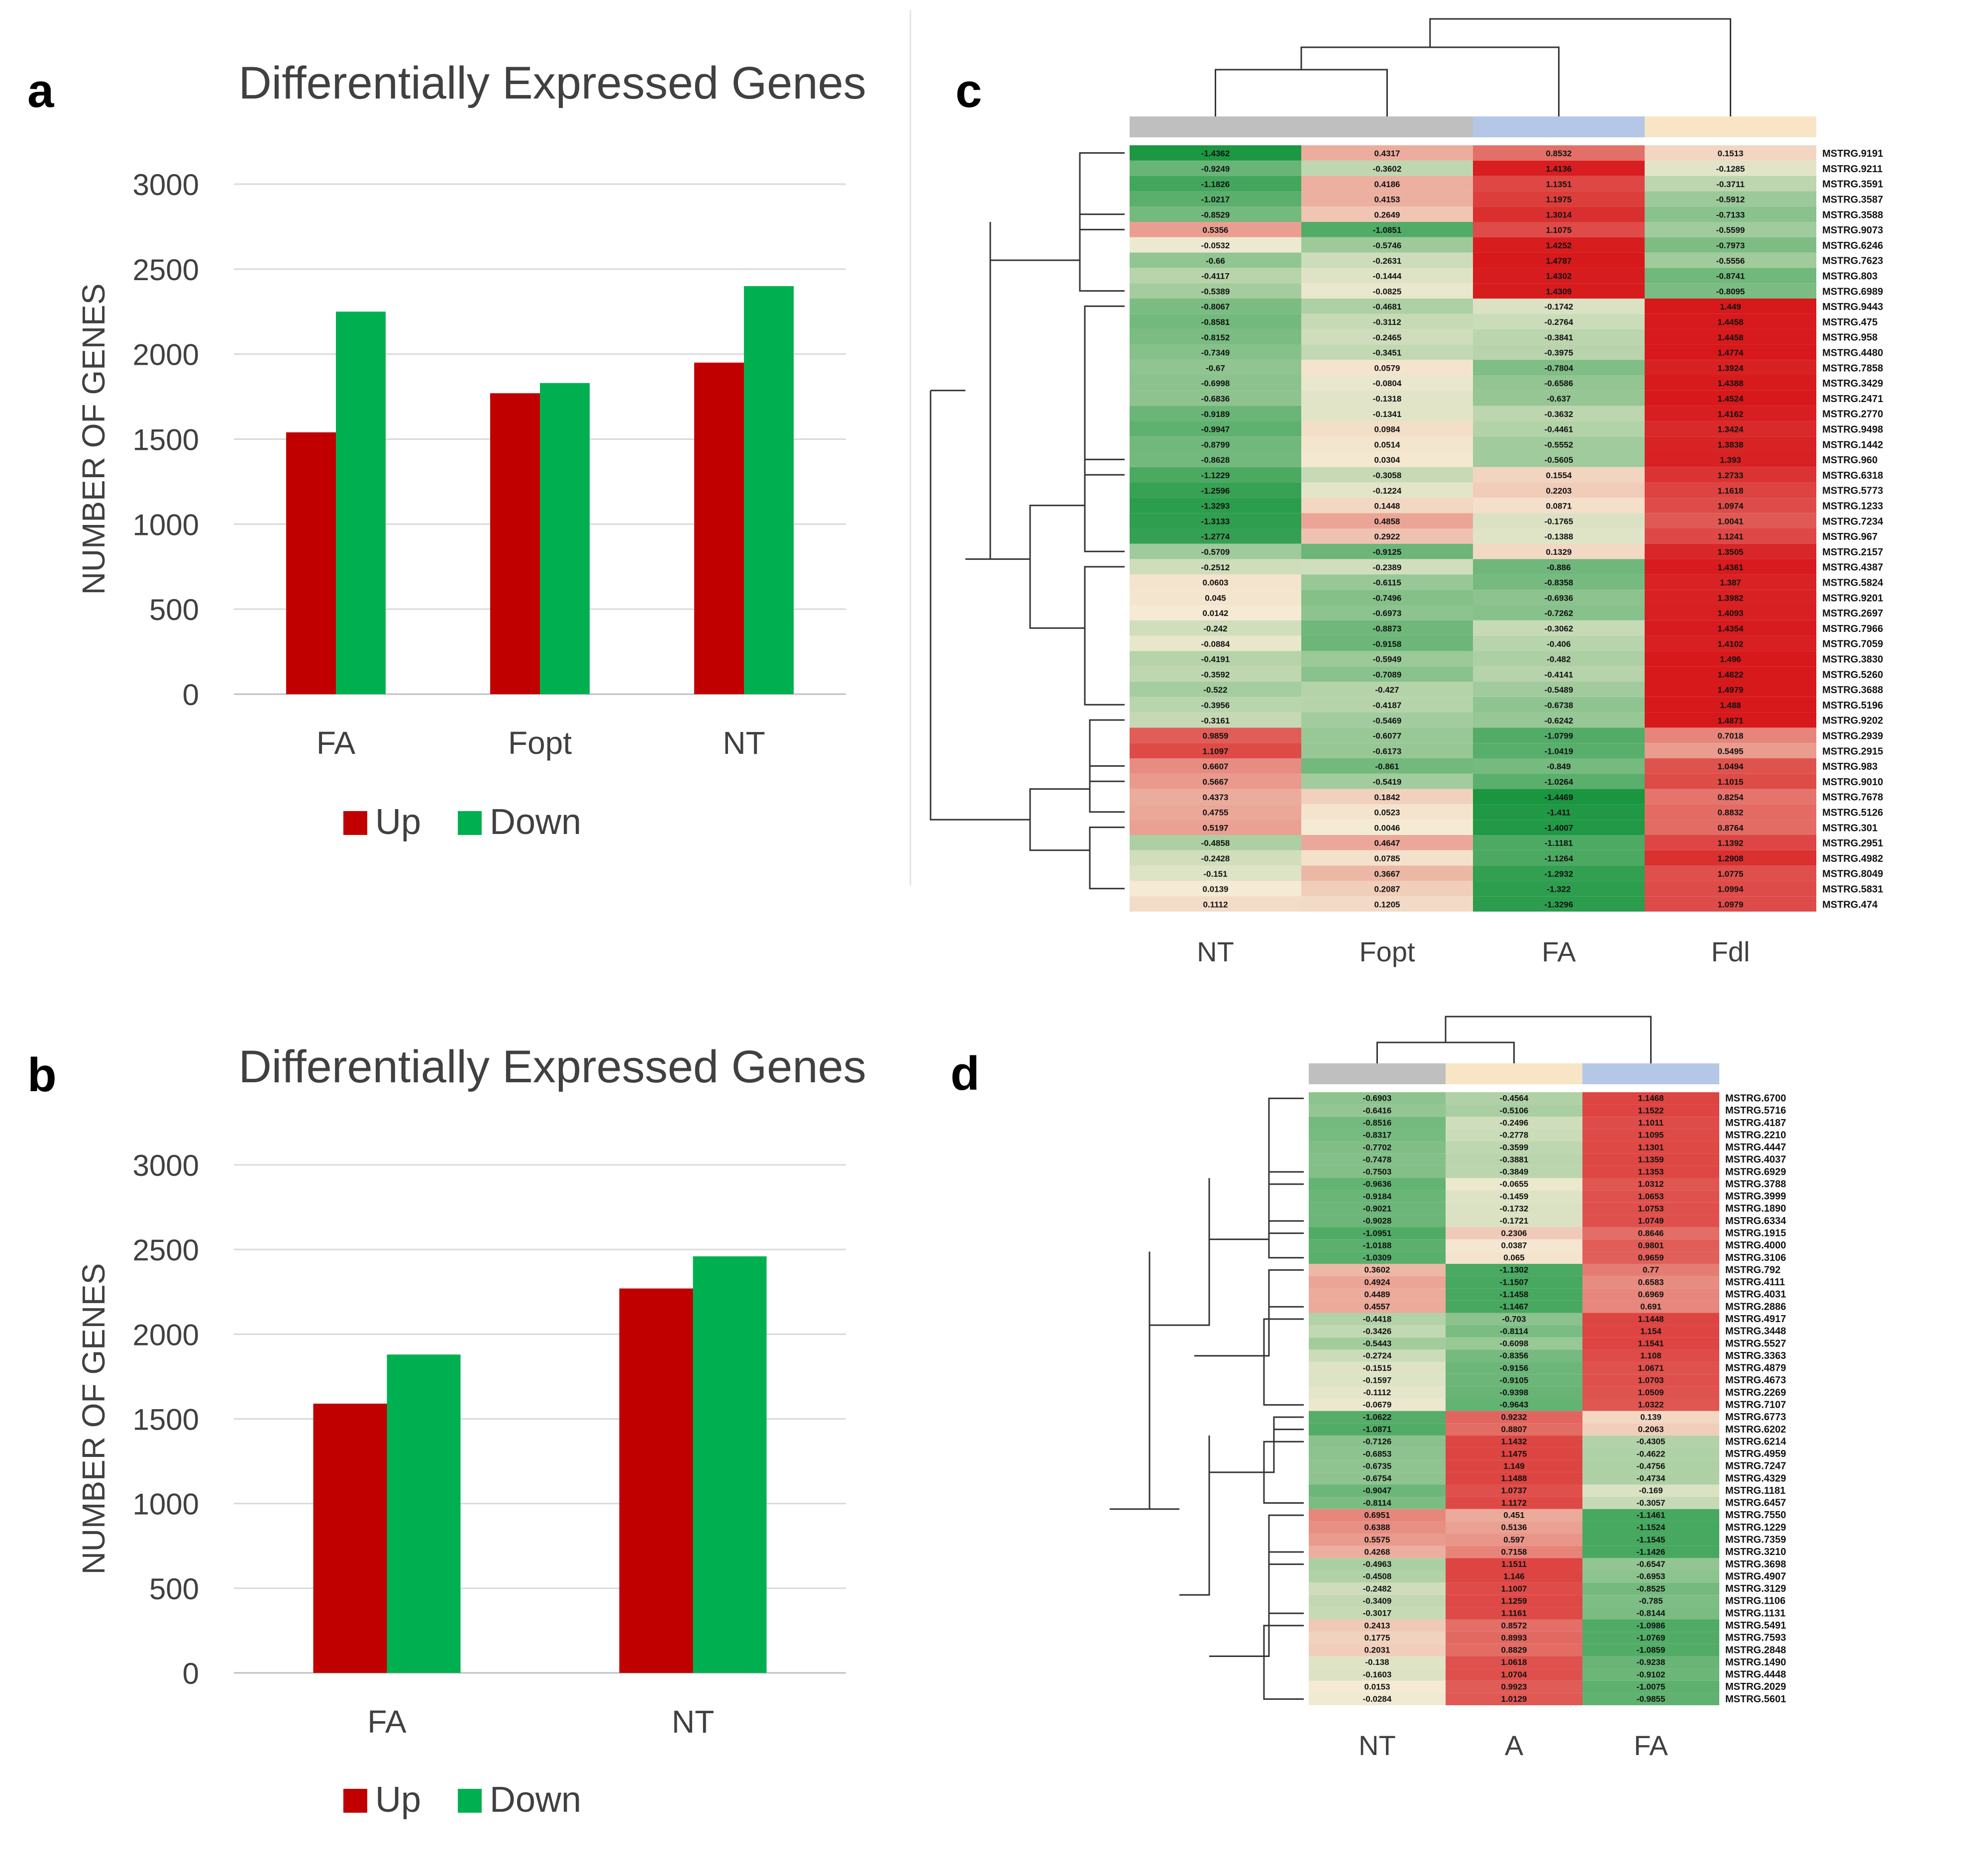 The image size is (1988, 1859). Describe the element at coordinates (1651, 1699) in the screenshot. I see `cell-value: -0.9855` at that location.